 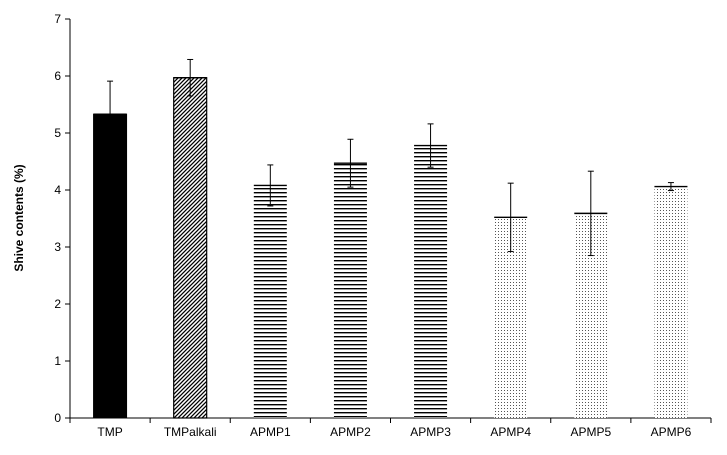 What do you see at coordinates (19, 217) in the screenshot?
I see `y-axis-title: Shive contents (%)` at bounding box center [19, 217].